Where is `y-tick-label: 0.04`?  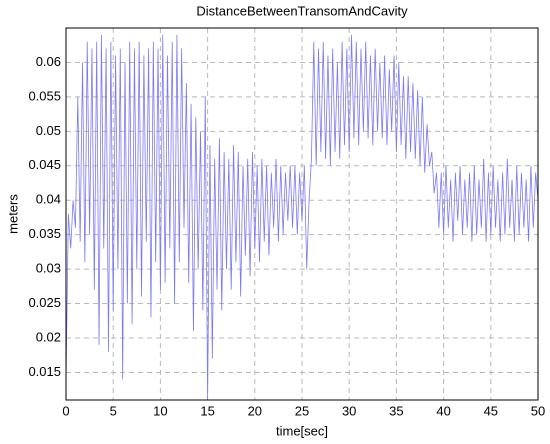
y-tick-label: 0.04 is located at coordinates (48, 199).